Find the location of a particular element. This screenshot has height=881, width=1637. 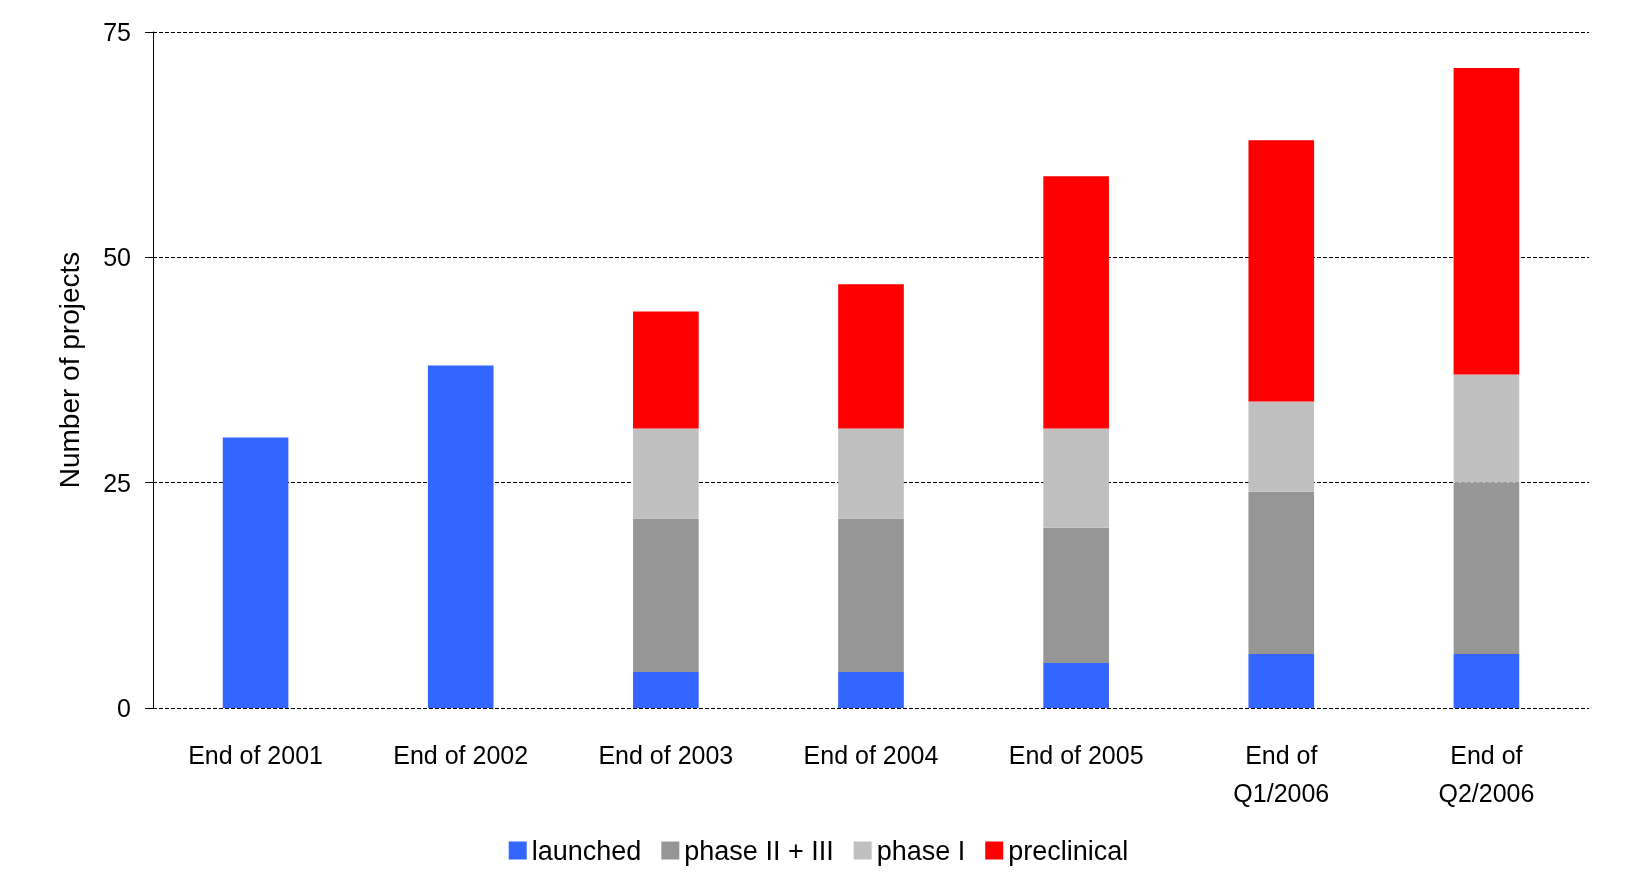

y-tick-label: 75 is located at coordinates (117, 32).